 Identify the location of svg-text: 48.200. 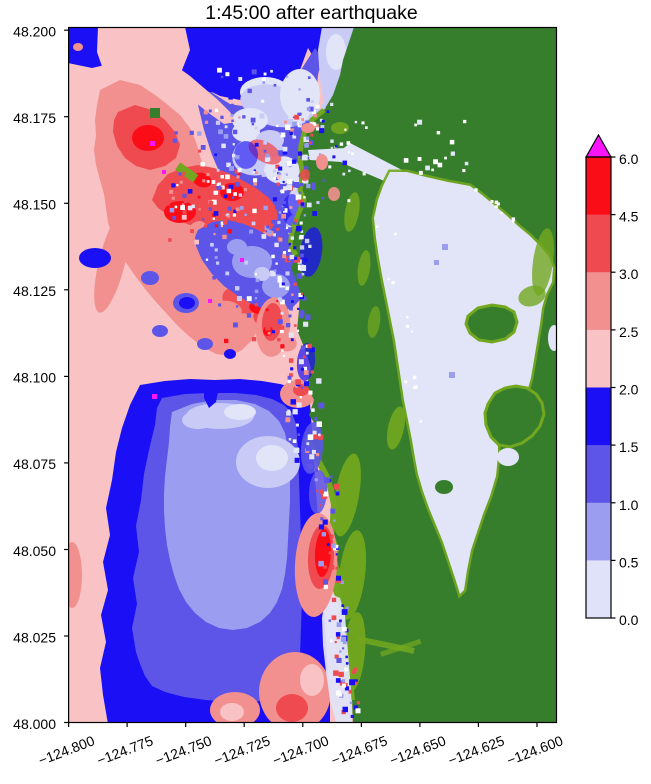
(34, 32).